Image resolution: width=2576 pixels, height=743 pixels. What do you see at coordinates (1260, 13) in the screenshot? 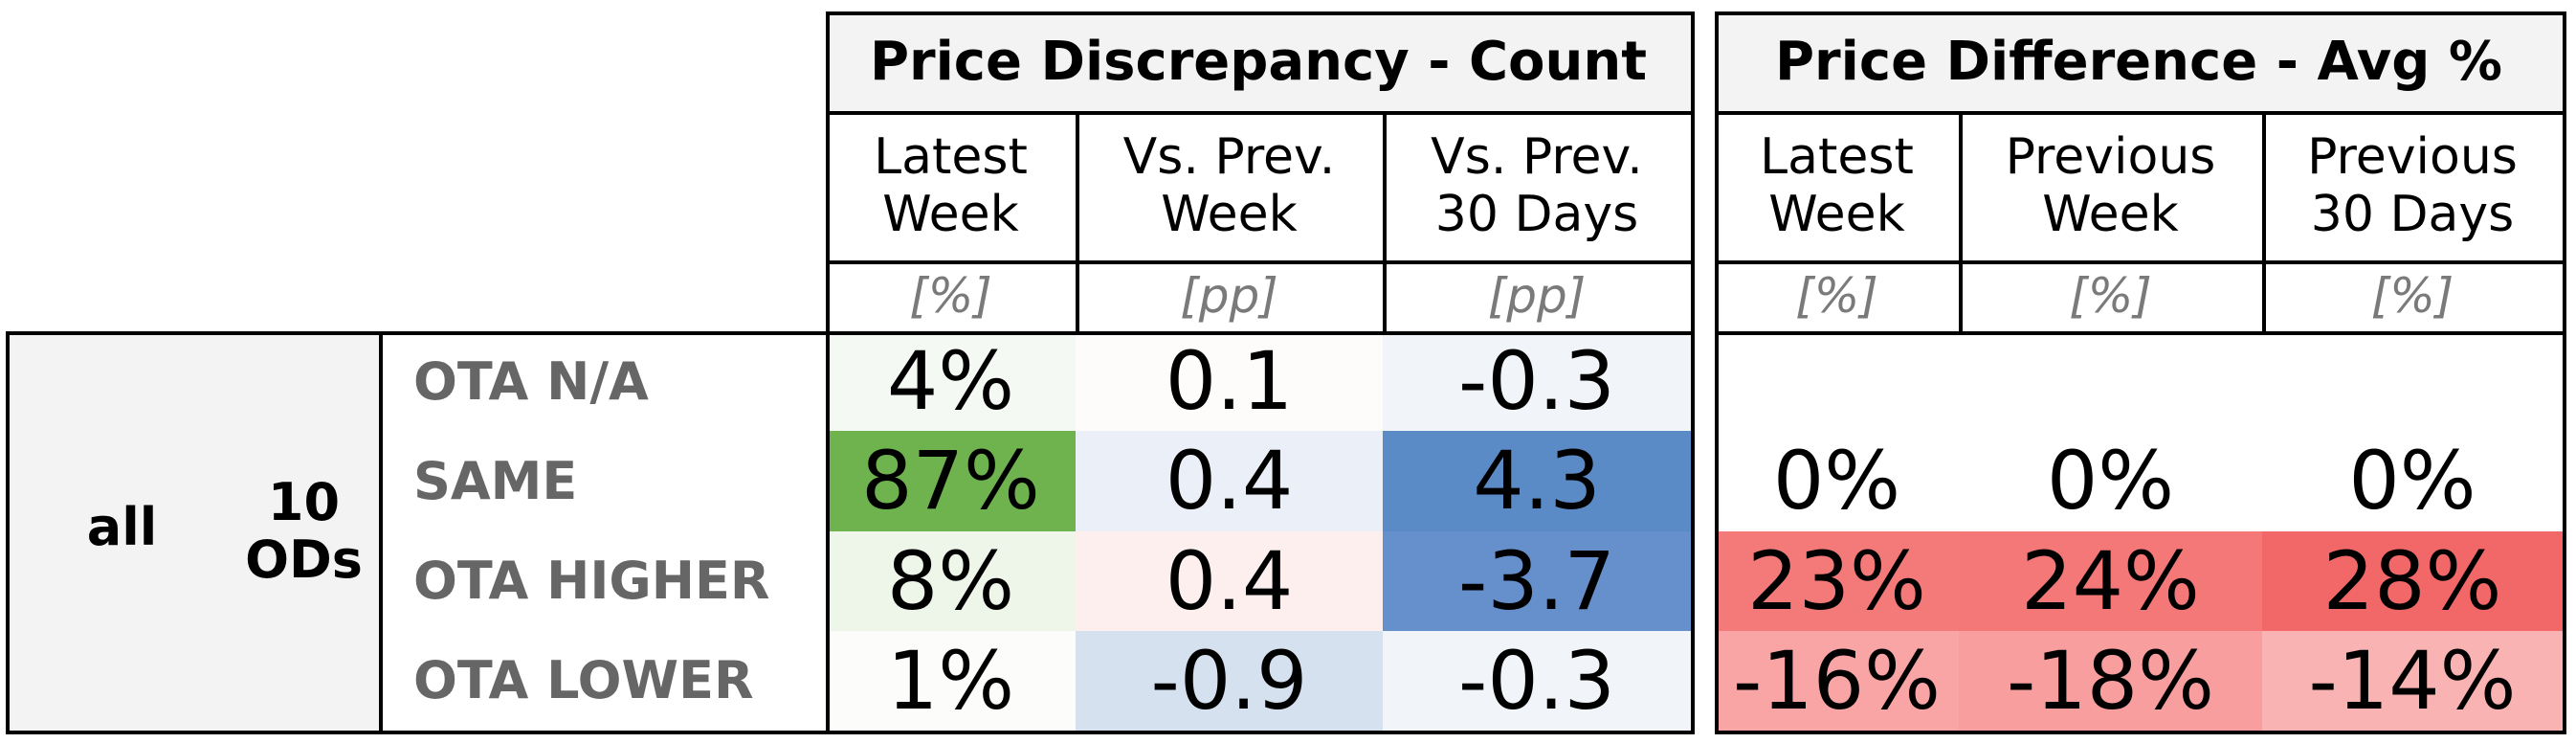
I see `g0-top` at bounding box center [1260, 13].